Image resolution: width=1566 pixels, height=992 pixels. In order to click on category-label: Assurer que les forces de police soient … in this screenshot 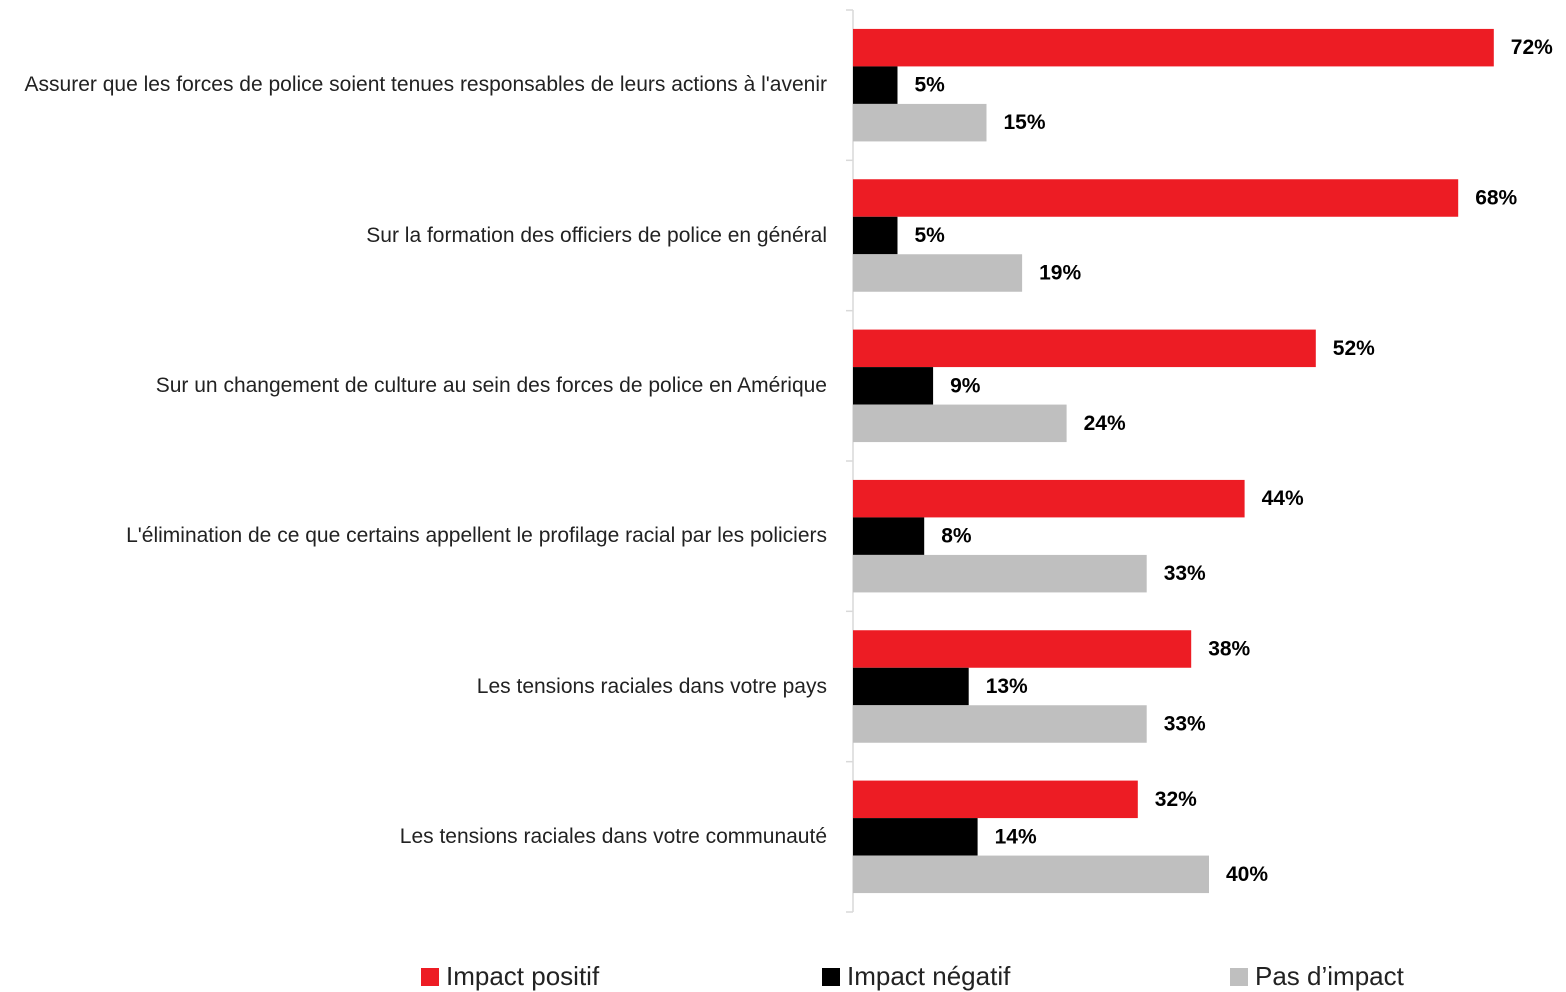, I will do `click(425, 85)`.